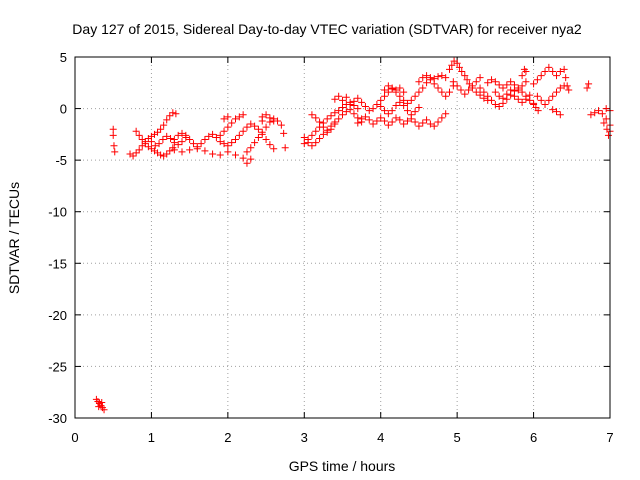 Image resolution: width=640 pixels, height=480 pixels. What do you see at coordinates (457, 437) in the screenshot?
I see `x-tick-label: 5` at bounding box center [457, 437].